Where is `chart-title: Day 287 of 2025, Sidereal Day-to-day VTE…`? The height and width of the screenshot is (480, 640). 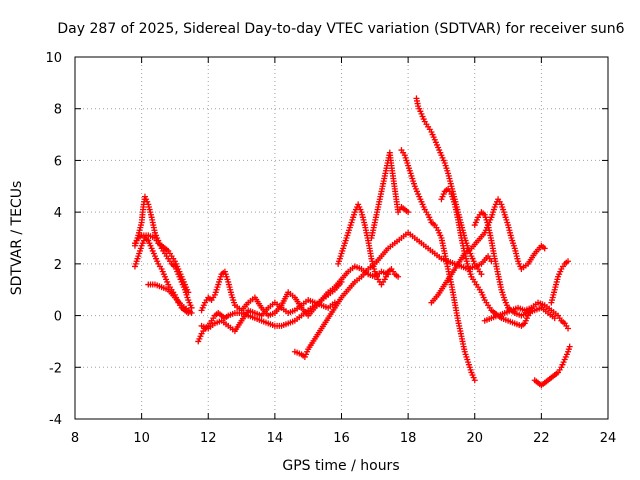 chart-title: Day 287 of 2025, Sidereal Day-to-day VTE… is located at coordinates (340, 29).